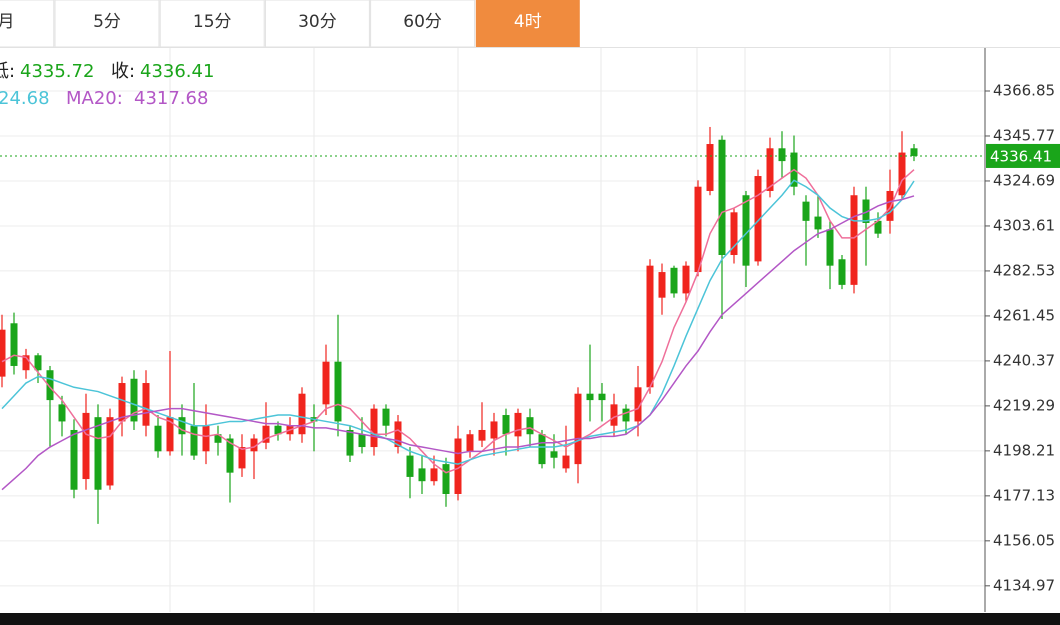 Image resolution: width=1060 pixels, height=625 pixels. What do you see at coordinates (25, 98) in the screenshot?
I see `ma10-value: 24.68` at bounding box center [25, 98].